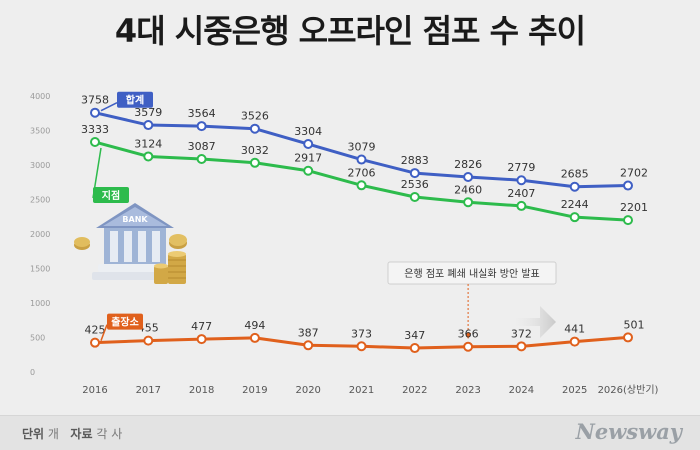 This screenshot has height=450, width=700. I want to click on y-tick-label: 4000, so click(40, 96).